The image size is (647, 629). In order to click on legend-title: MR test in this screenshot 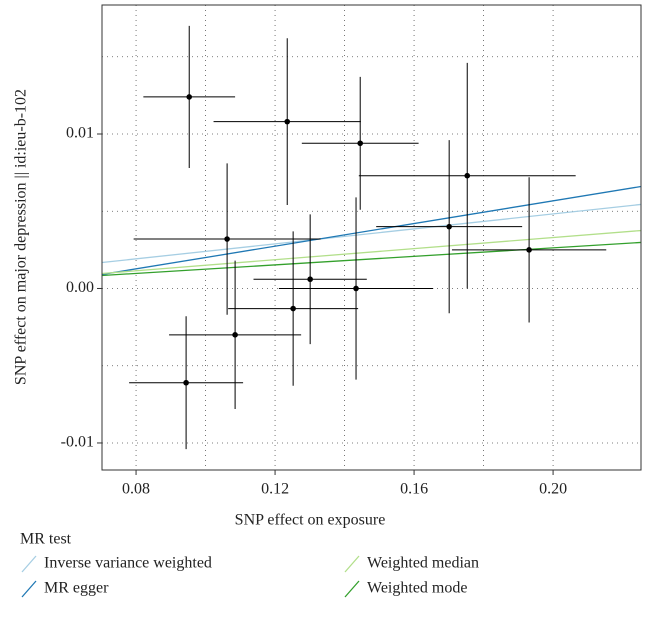, I will do `click(46, 539)`.